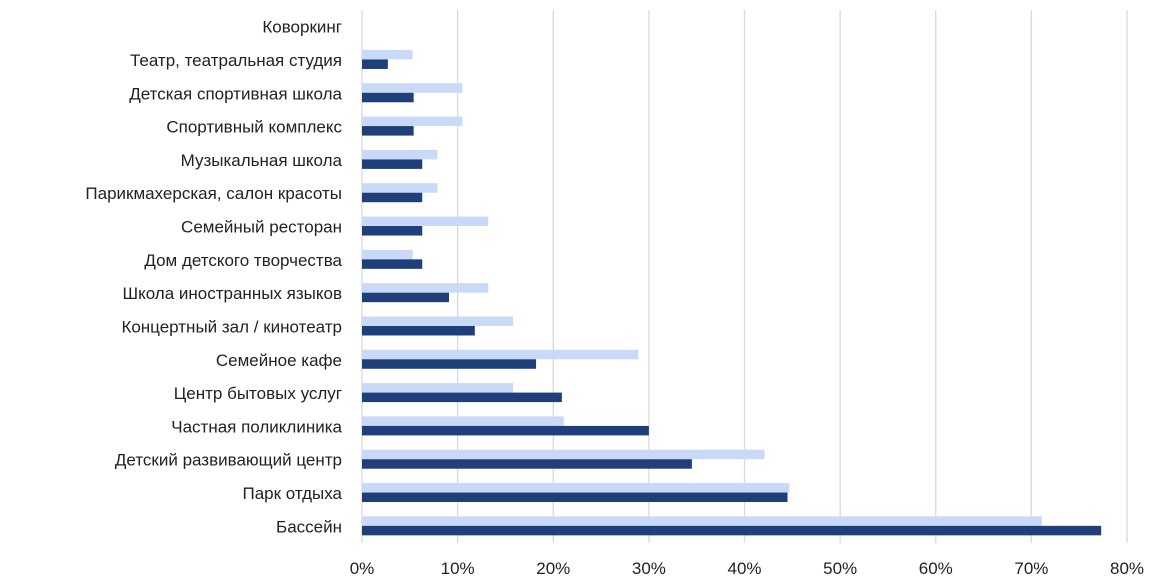  I want to click on category-label: Коворкинг, so click(302, 27).